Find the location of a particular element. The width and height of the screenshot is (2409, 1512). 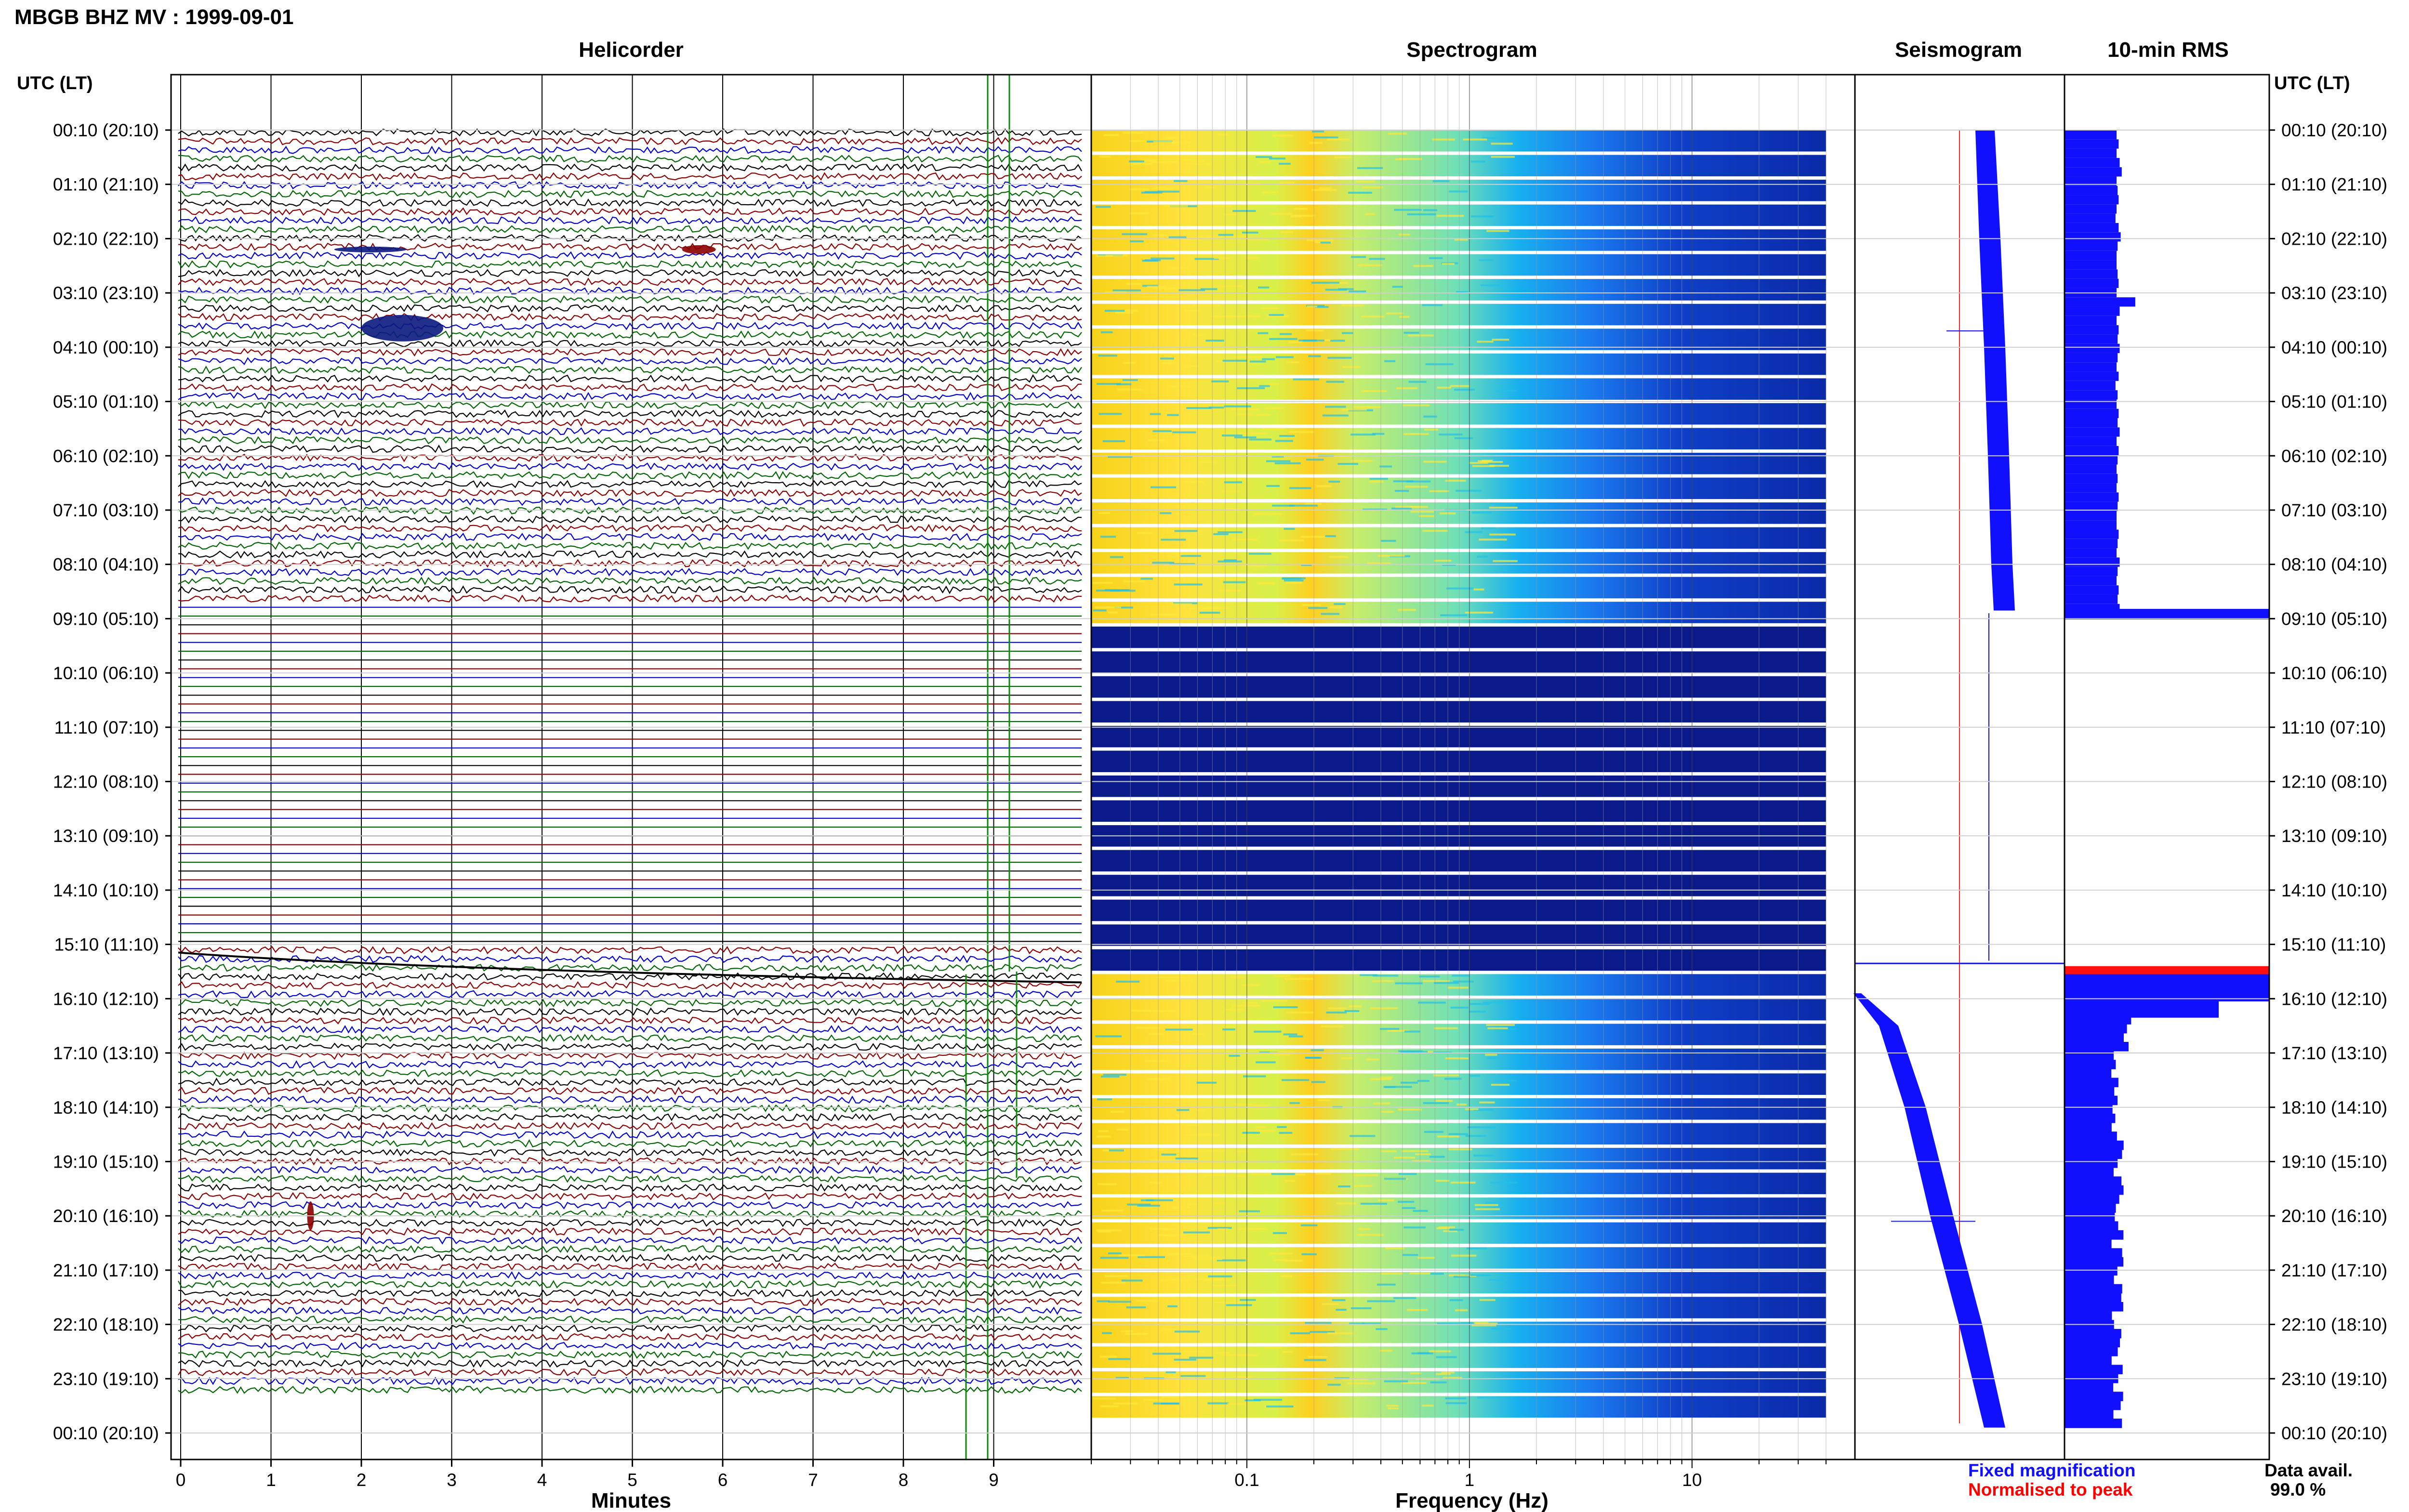

left-time-label: 02:10 (22:10) is located at coordinates (106, 239).